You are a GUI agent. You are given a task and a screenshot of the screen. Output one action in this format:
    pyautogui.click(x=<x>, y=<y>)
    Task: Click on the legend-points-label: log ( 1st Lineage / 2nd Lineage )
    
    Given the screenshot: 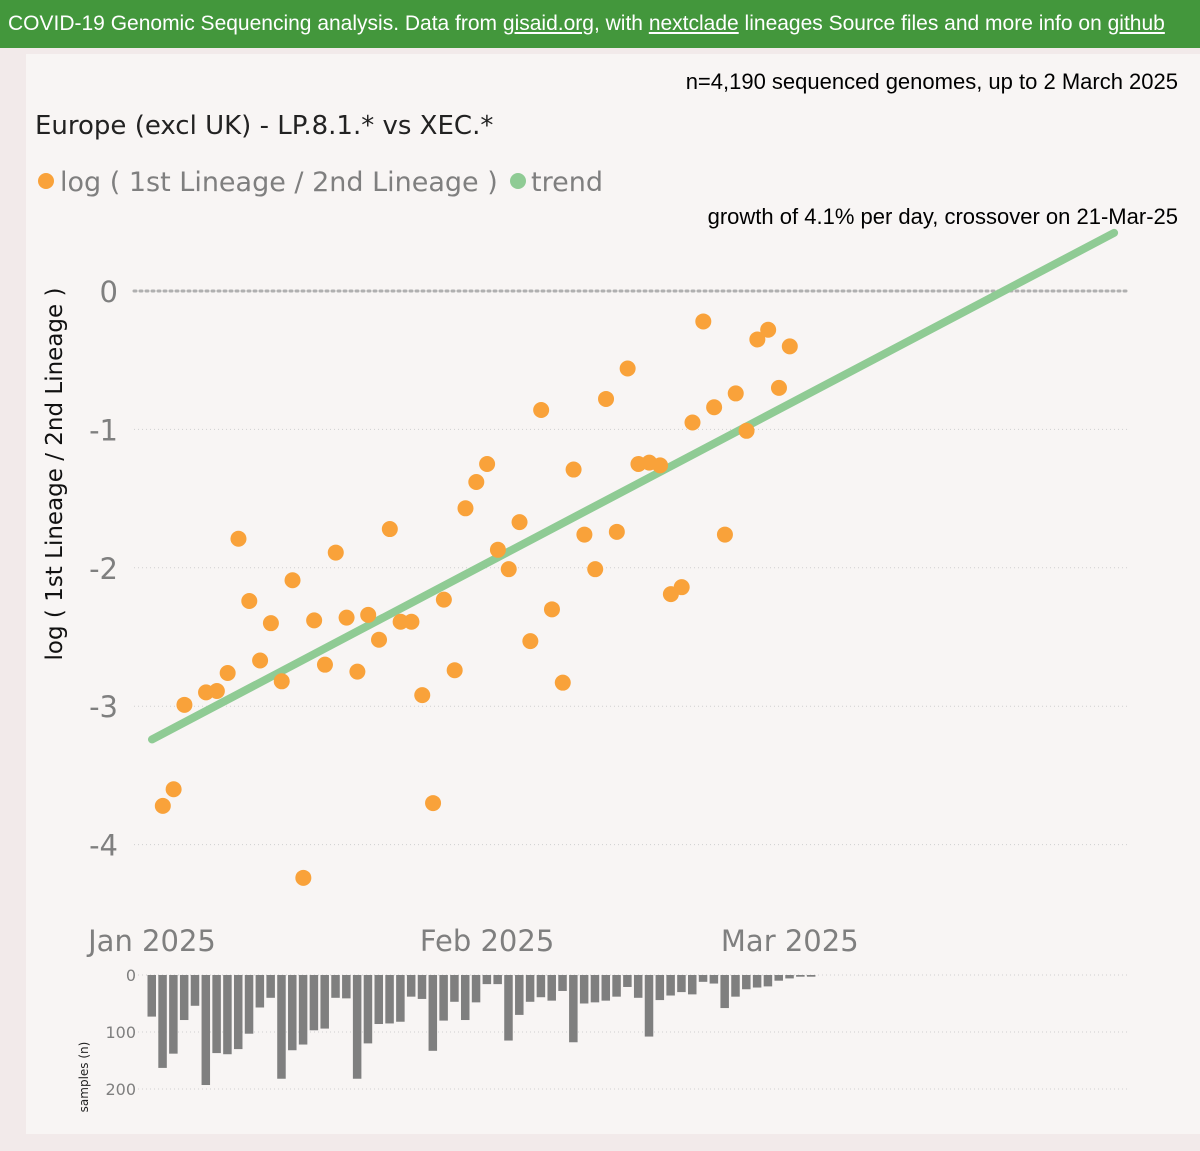 What is the action you would take?
    pyautogui.click(x=279, y=182)
    